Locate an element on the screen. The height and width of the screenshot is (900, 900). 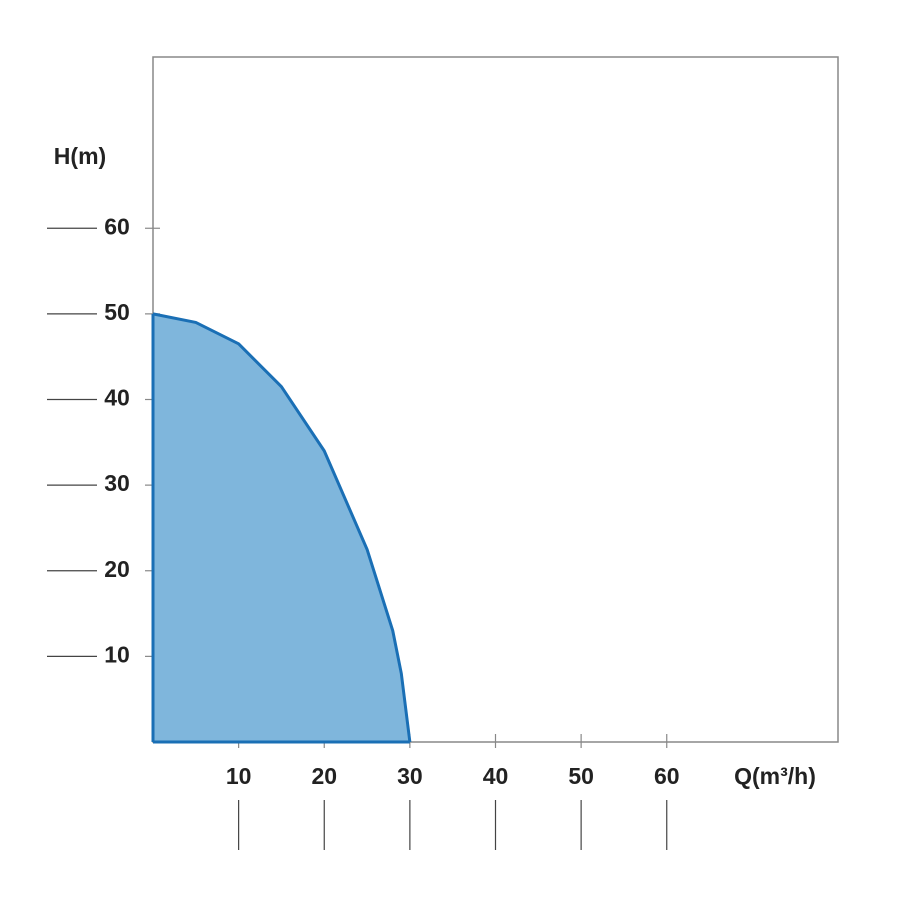
y-axis-label: H(m) is located at coordinates (80, 156).